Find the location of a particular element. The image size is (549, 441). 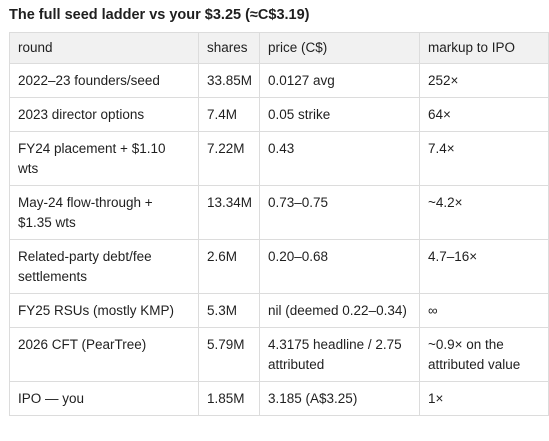

table-row: IPO — you 1.85M 3.185 (A$3.25) 1× is located at coordinates (279, 398).